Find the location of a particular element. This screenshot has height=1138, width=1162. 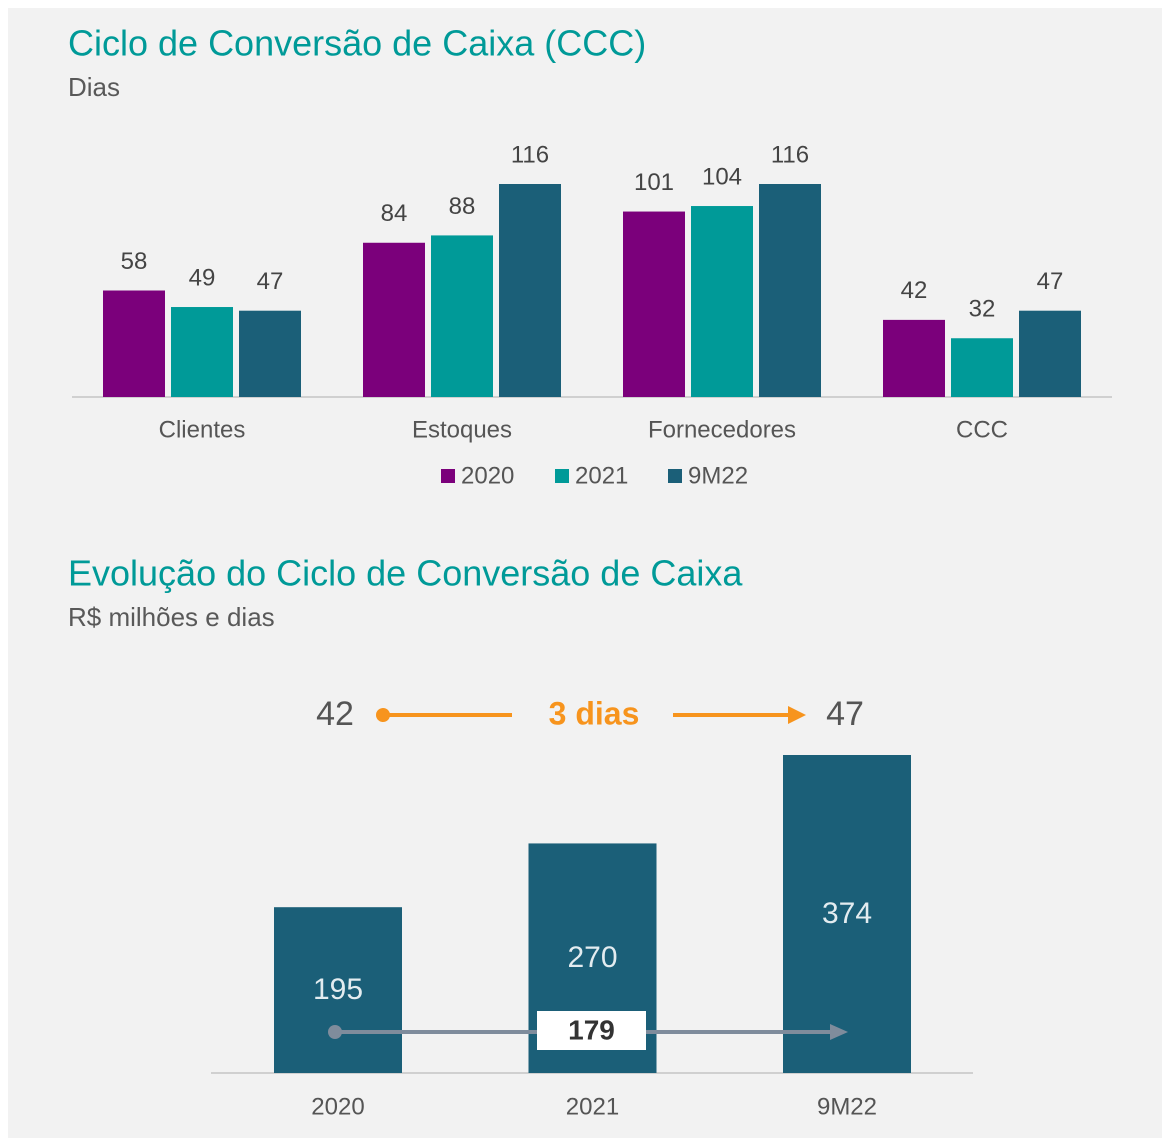

x-tick-label: 2020 is located at coordinates (337, 1106).